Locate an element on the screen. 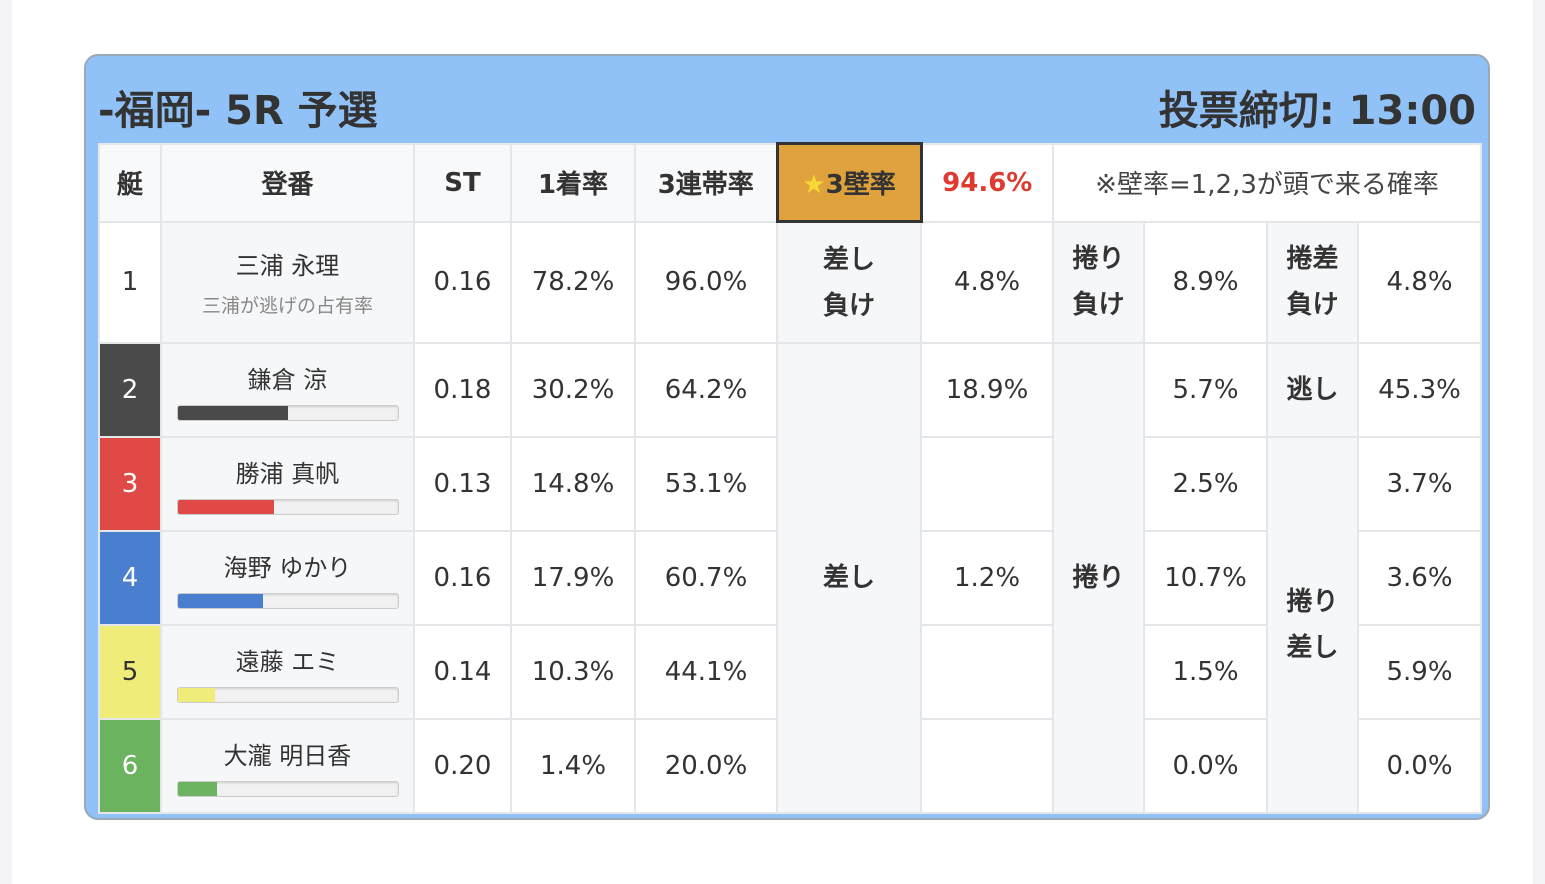  st: 0.18 is located at coordinates (462, 390).